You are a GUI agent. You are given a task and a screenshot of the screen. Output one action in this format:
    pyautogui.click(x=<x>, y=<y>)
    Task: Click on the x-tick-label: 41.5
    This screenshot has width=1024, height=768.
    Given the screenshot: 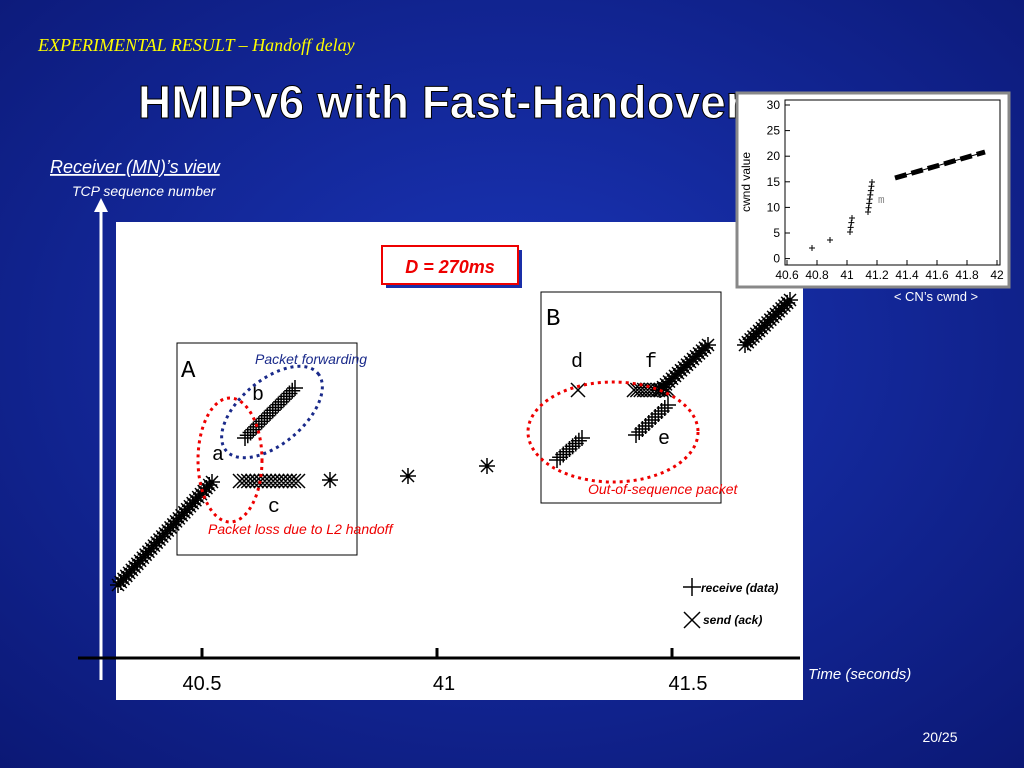 What is the action you would take?
    pyautogui.click(x=688, y=684)
    